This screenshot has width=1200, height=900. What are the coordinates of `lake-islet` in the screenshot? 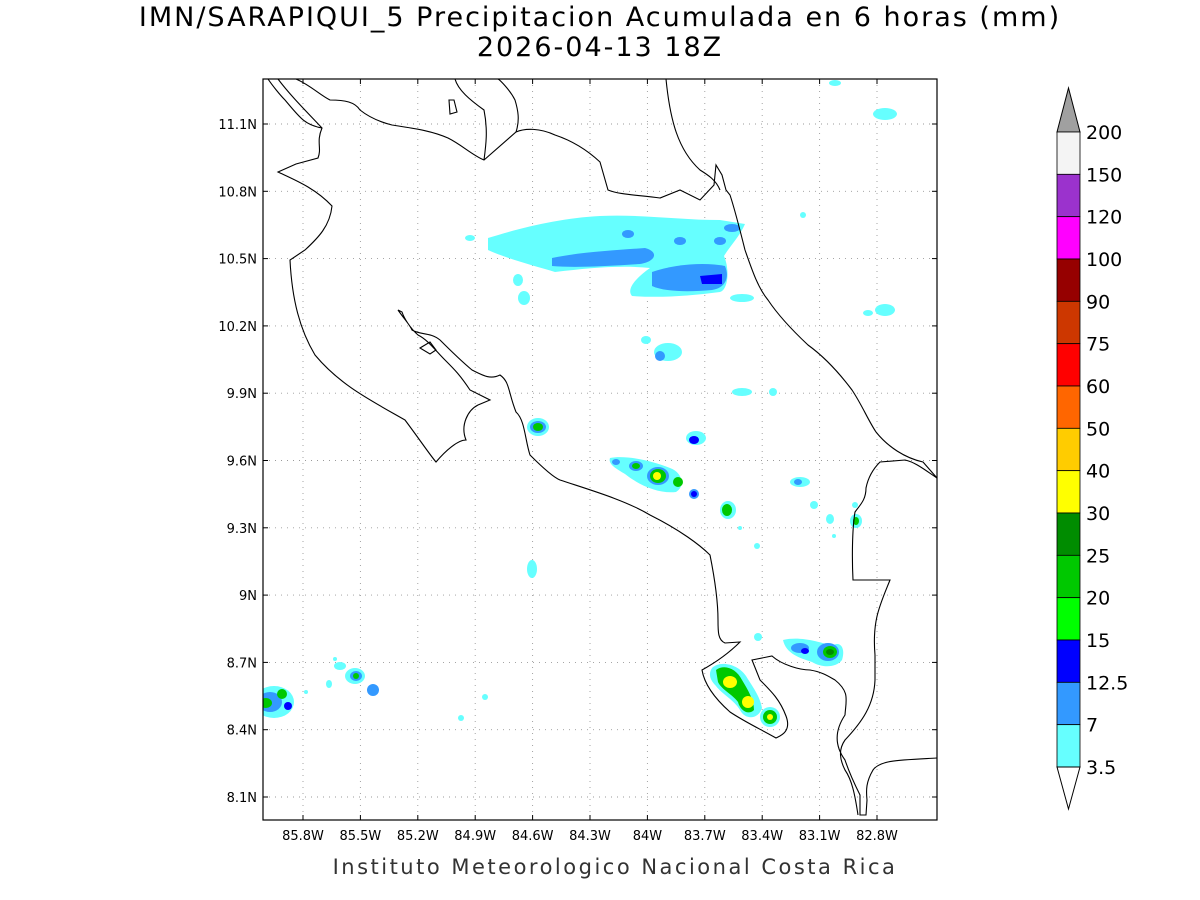 It's located at (453, 107).